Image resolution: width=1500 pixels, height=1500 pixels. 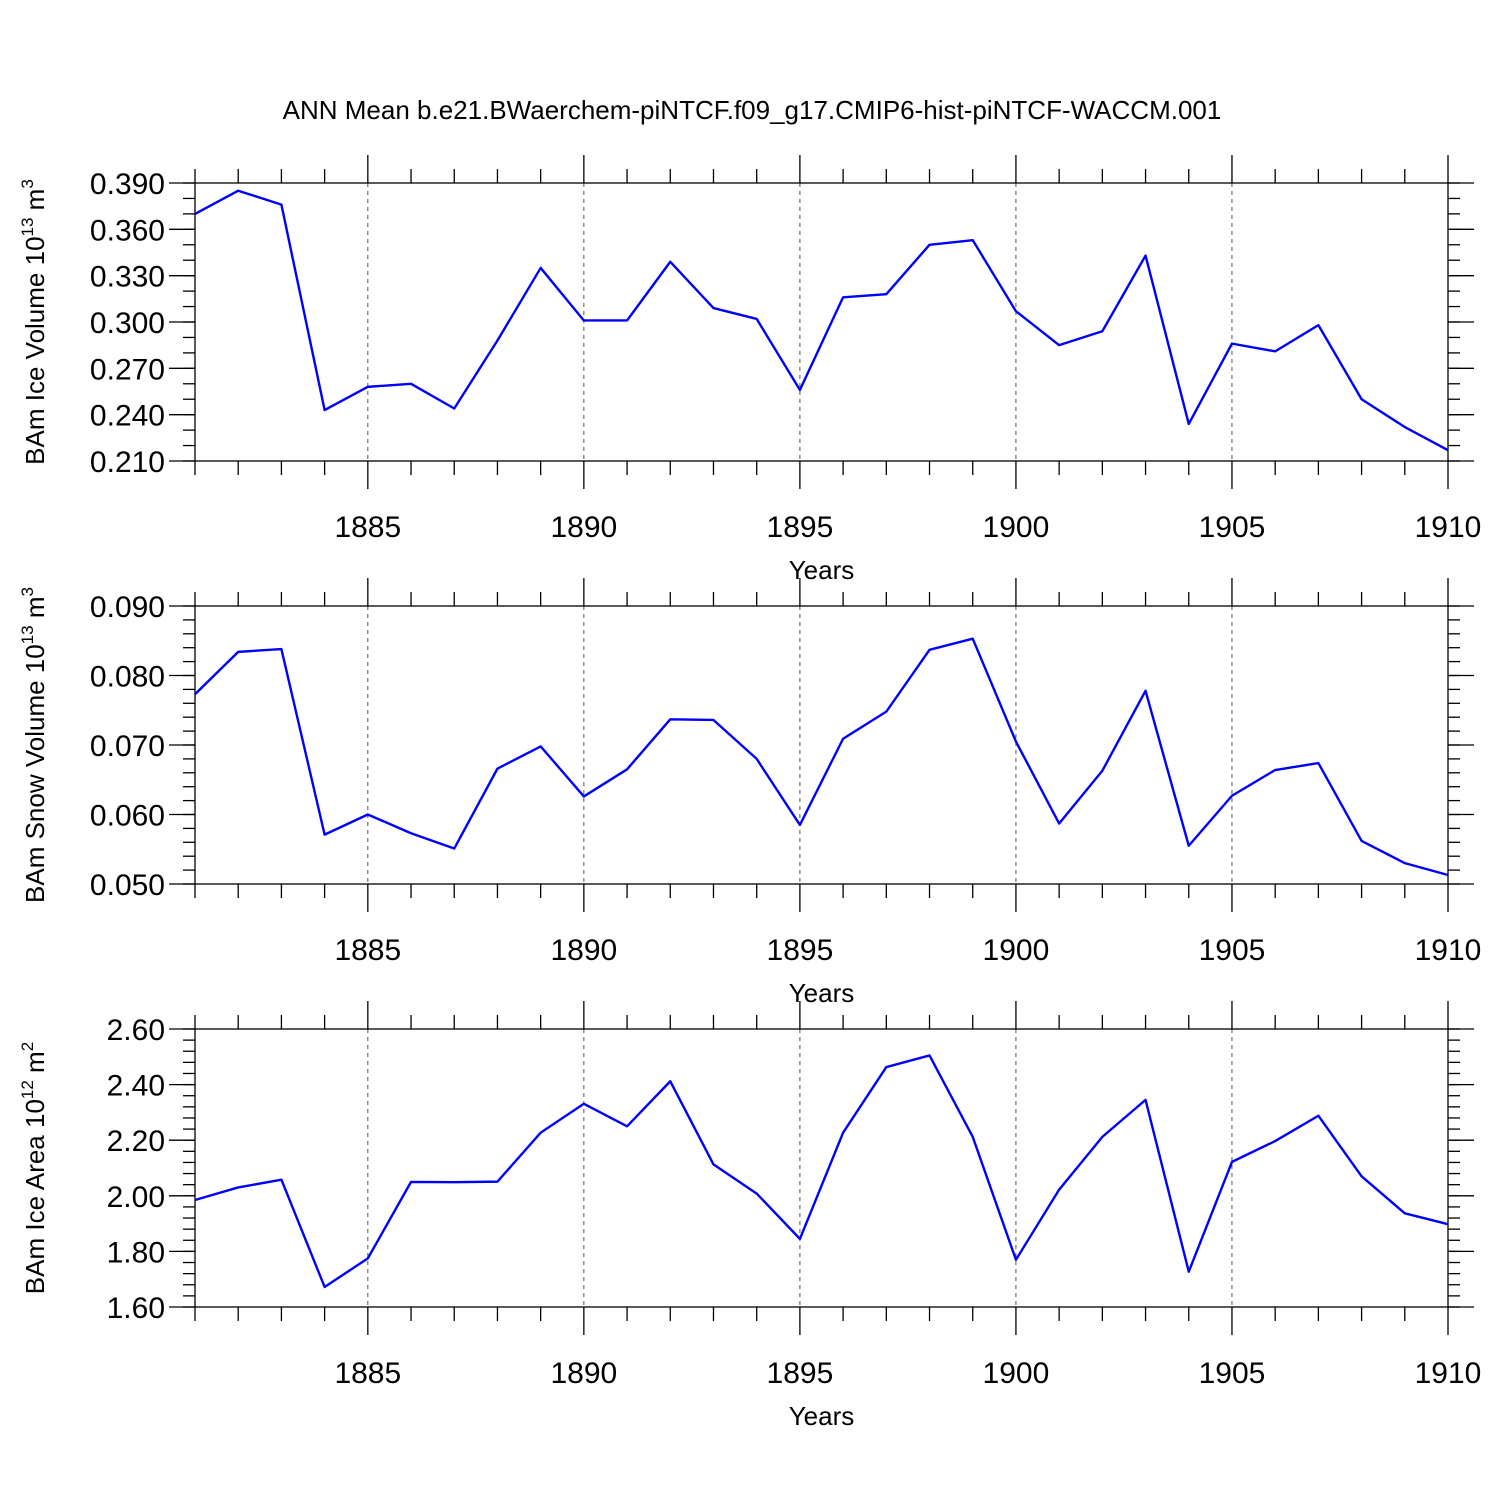 I want to click on y-tick-label: 0.390, so click(x=127, y=184).